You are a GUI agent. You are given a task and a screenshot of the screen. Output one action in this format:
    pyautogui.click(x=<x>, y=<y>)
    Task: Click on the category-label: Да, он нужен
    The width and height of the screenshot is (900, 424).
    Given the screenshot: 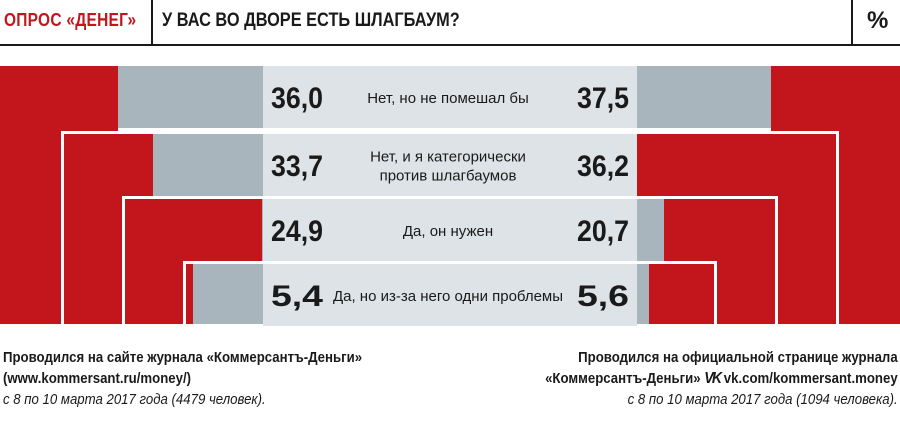 What is the action you would take?
    pyautogui.click(x=448, y=231)
    